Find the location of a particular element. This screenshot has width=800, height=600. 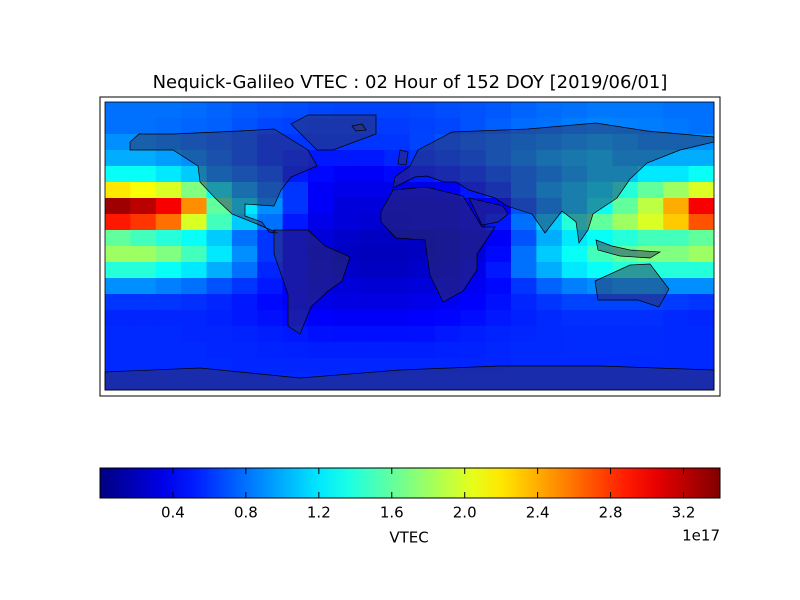

colorbar-tick-label: 0.8 is located at coordinates (246, 513).